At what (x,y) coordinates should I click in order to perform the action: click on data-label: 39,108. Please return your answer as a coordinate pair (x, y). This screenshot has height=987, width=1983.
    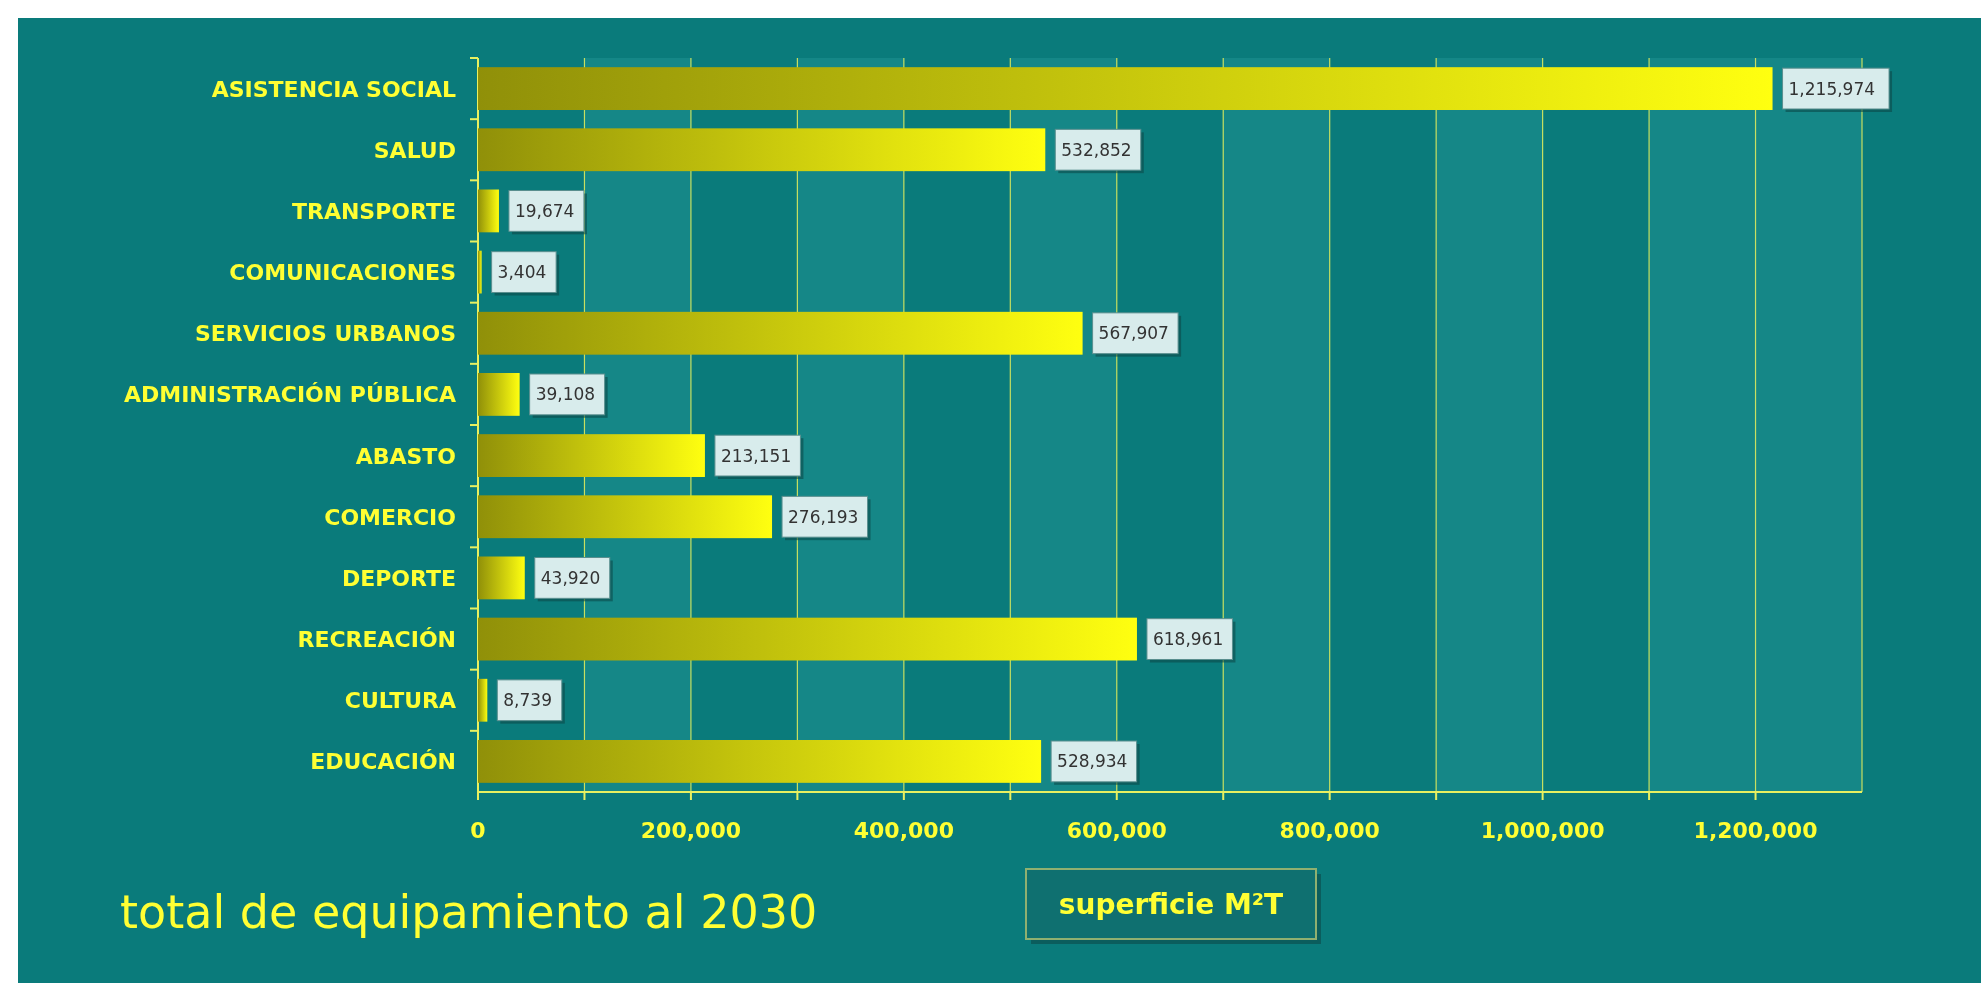
    Looking at the image, I should click on (565, 394).